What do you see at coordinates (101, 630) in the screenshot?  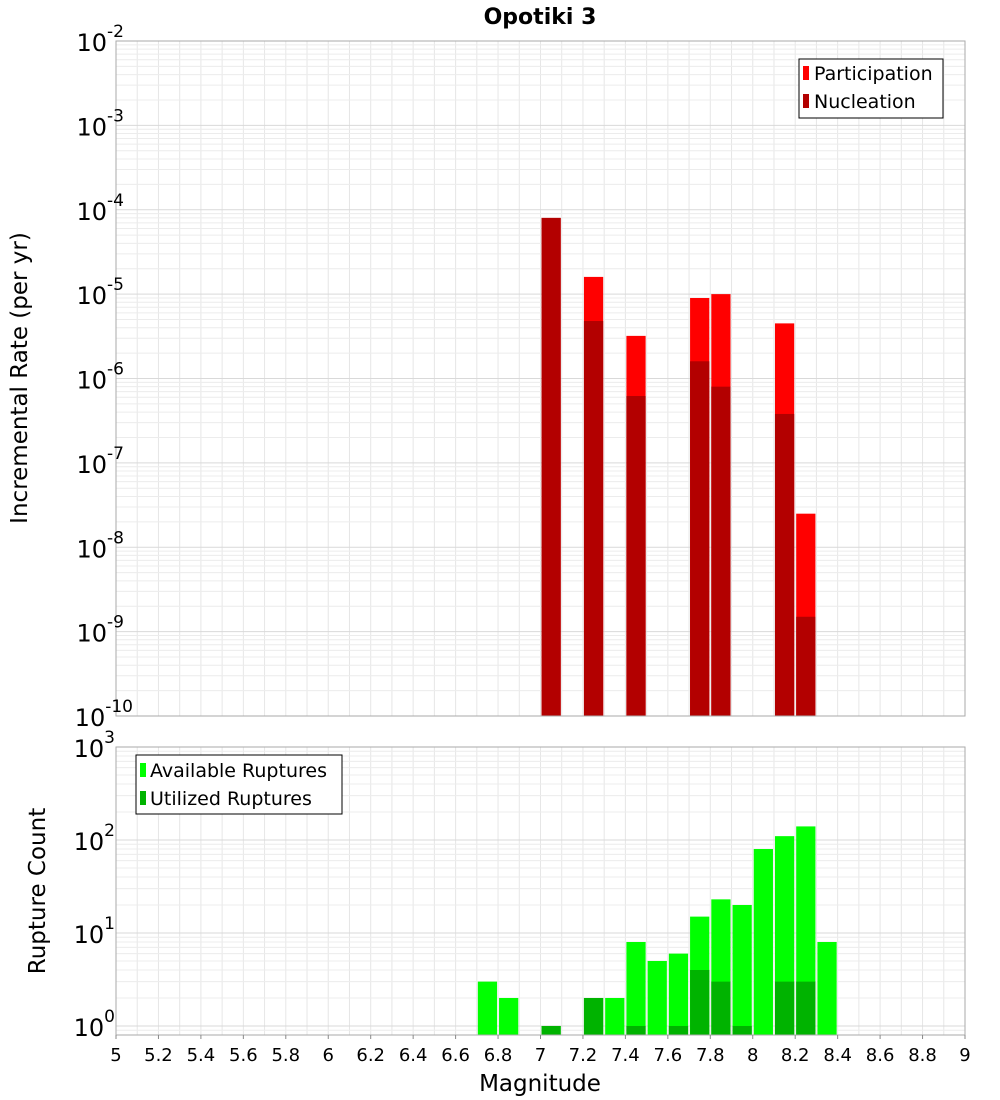 I see `y-tick-label: 10⁻⁹` at bounding box center [101, 630].